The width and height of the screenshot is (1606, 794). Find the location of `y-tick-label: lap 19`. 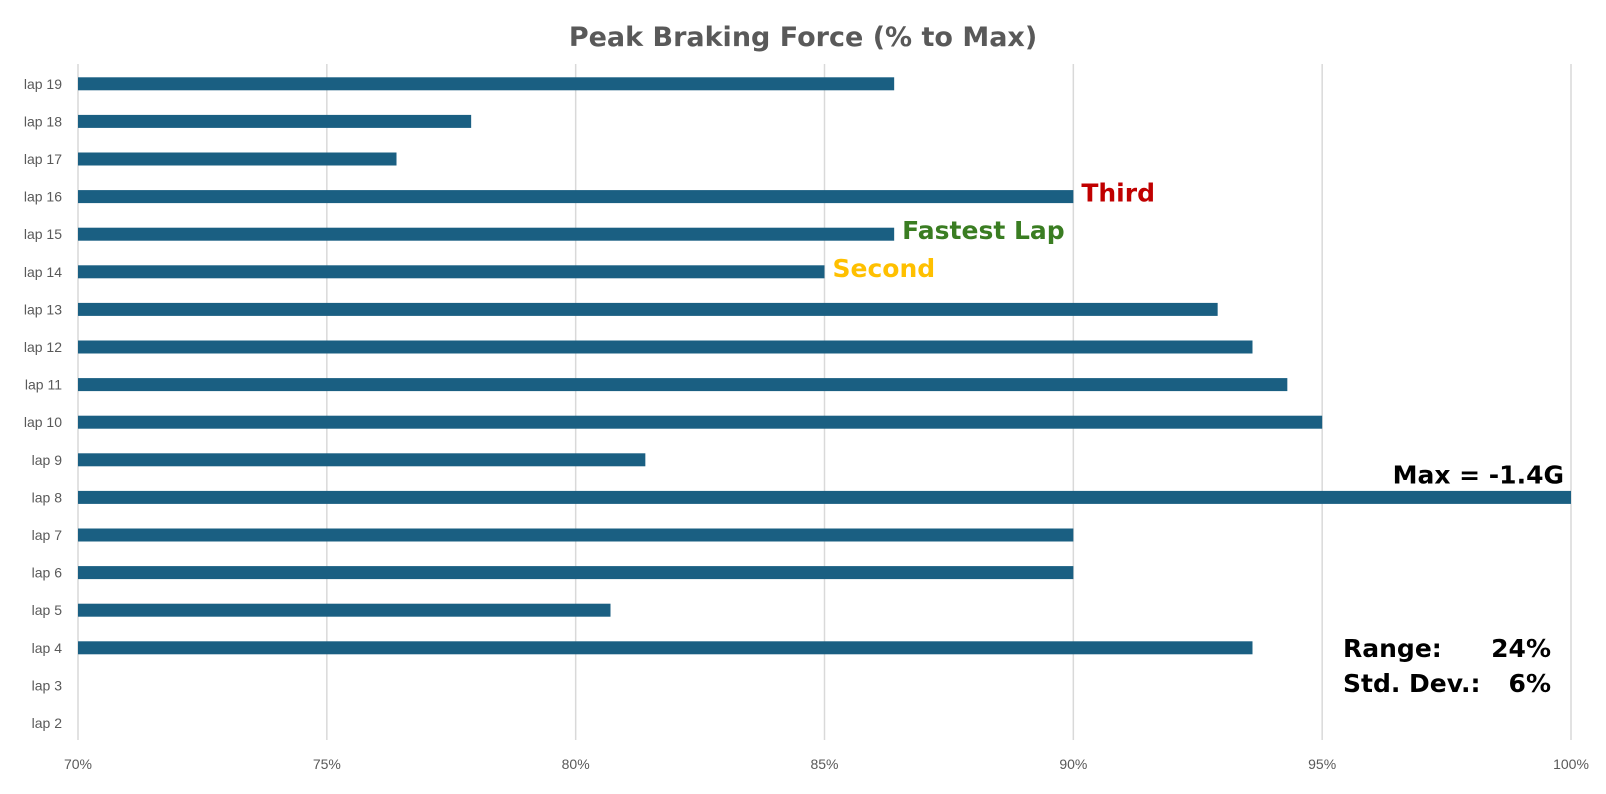

y-tick-label: lap 19 is located at coordinates (43, 84).